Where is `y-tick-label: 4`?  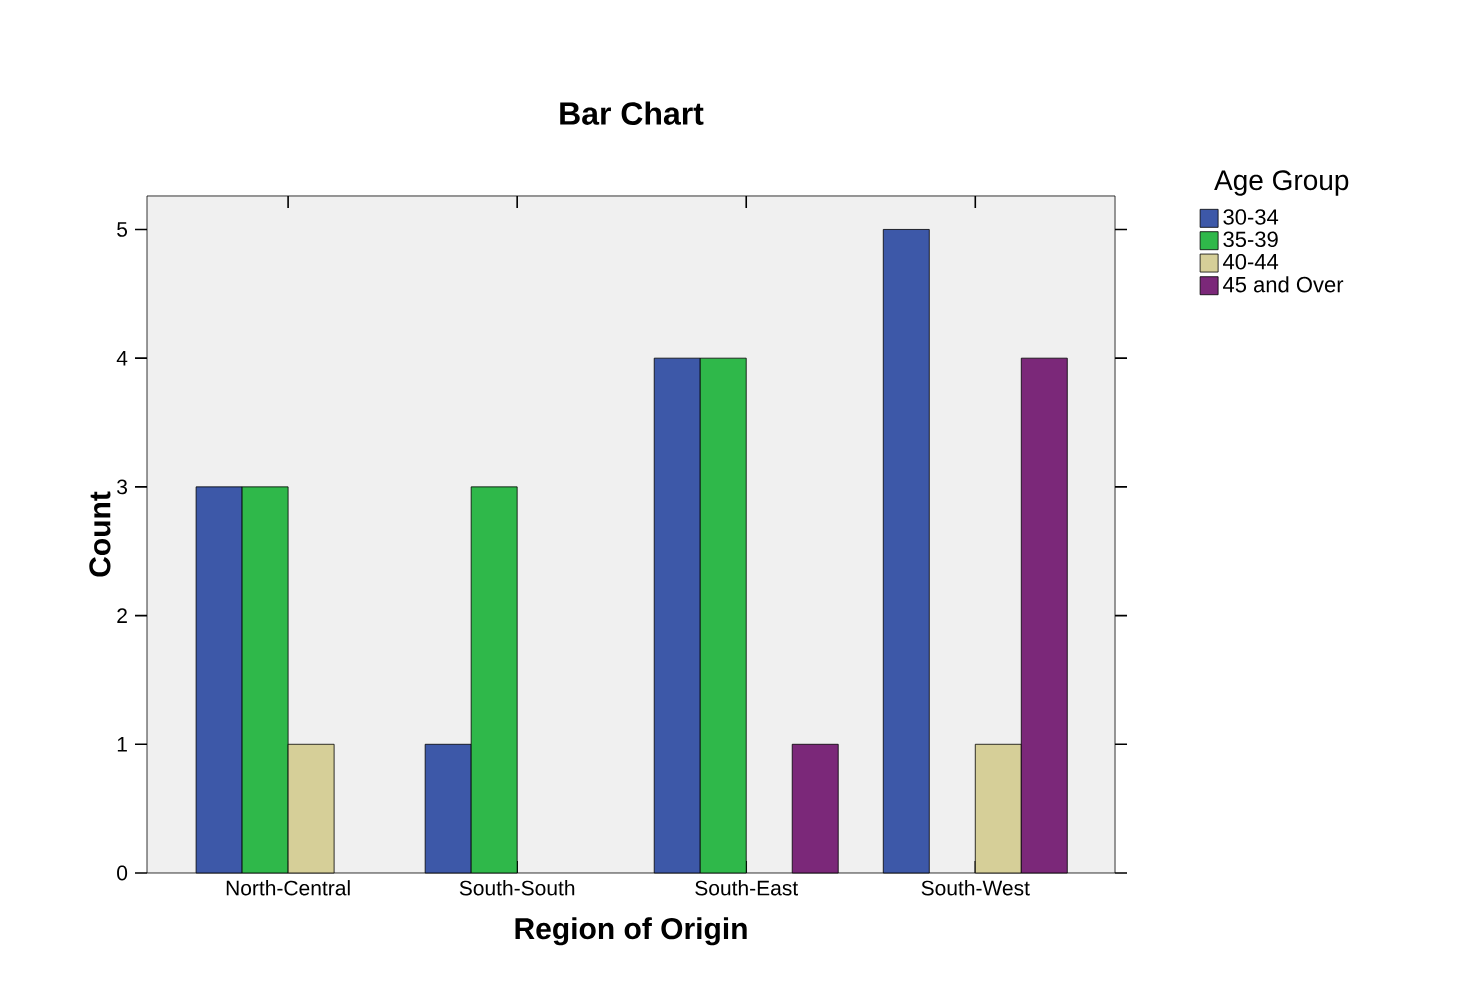 y-tick-label: 4 is located at coordinates (122, 358).